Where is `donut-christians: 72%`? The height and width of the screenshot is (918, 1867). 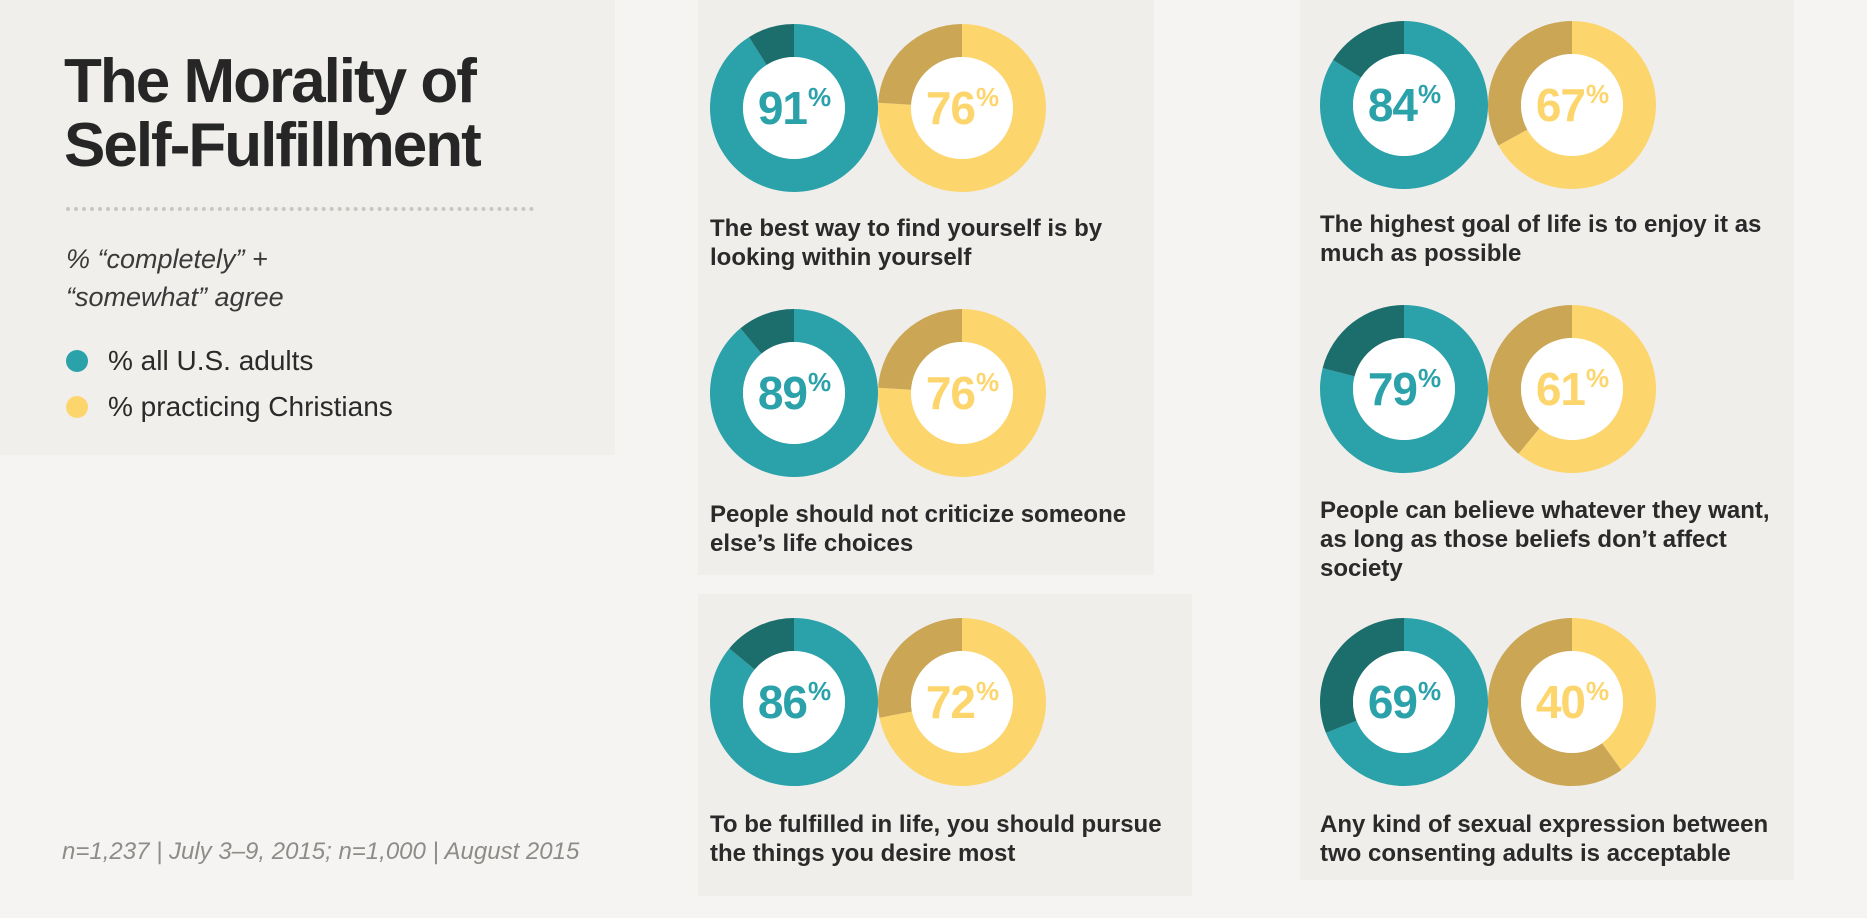 donut-christians: 72% is located at coordinates (962, 702).